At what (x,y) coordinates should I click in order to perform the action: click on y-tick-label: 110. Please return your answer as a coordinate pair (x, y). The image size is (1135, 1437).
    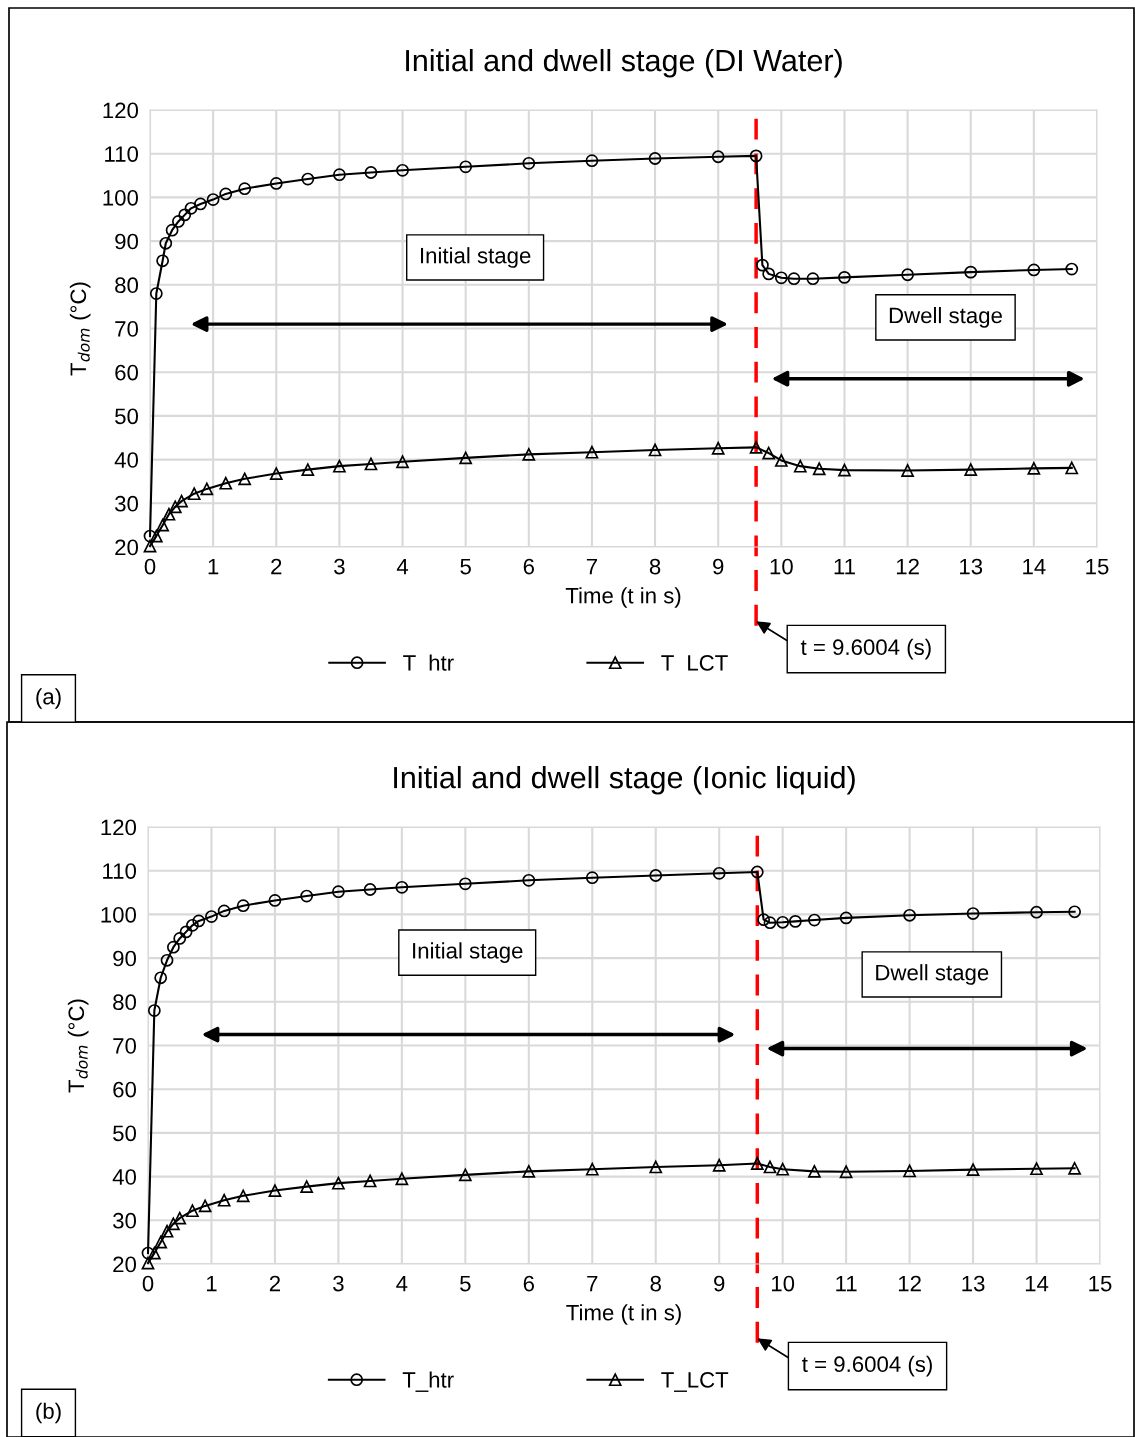
    Looking at the image, I should click on (122, 154).